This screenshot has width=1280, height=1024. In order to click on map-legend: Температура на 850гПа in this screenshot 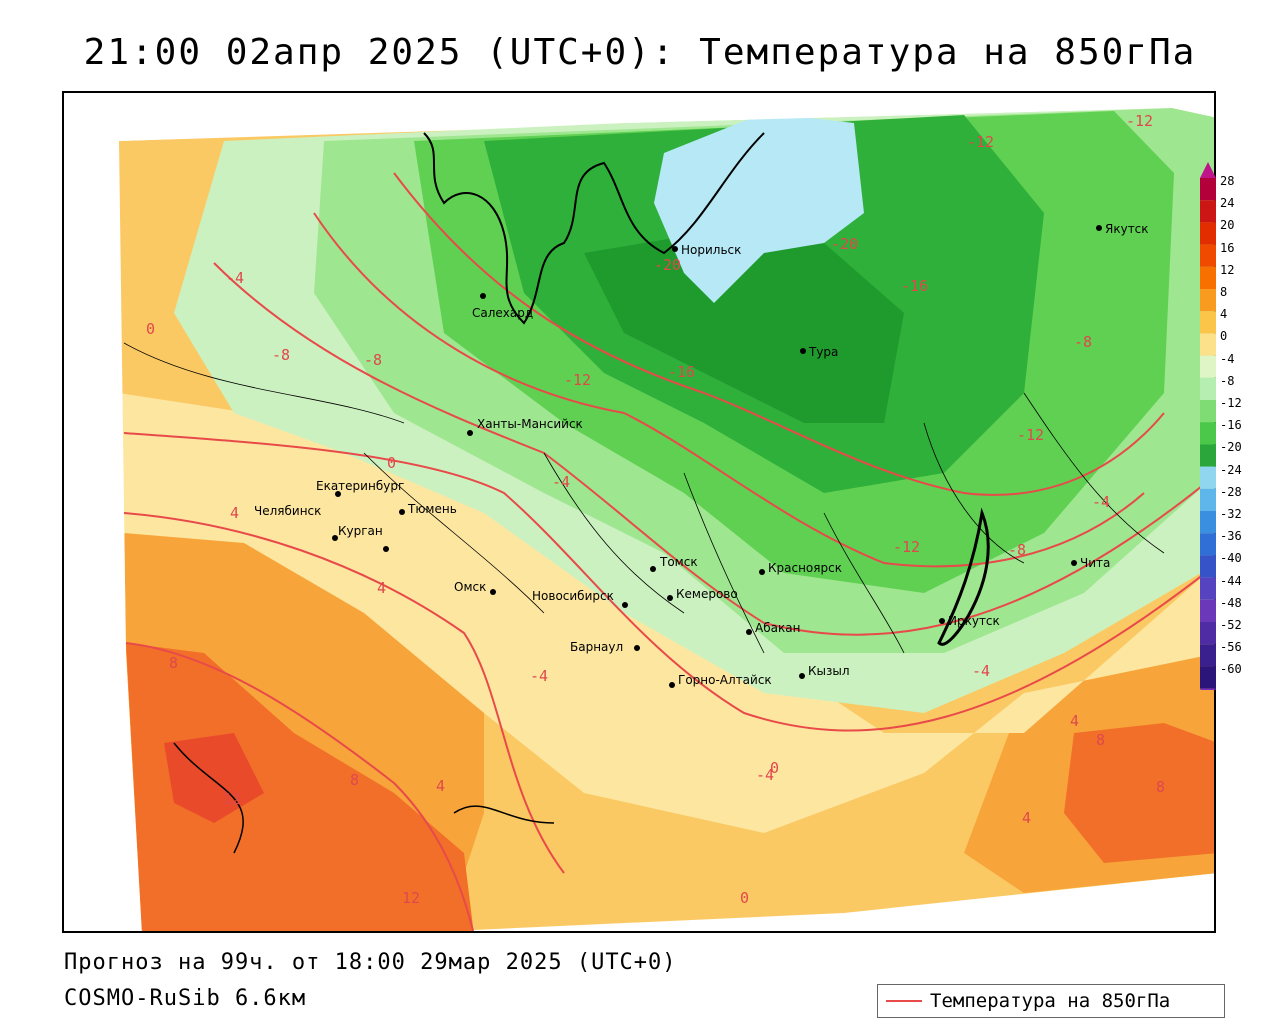, I will do `click(1051, 1001)`.